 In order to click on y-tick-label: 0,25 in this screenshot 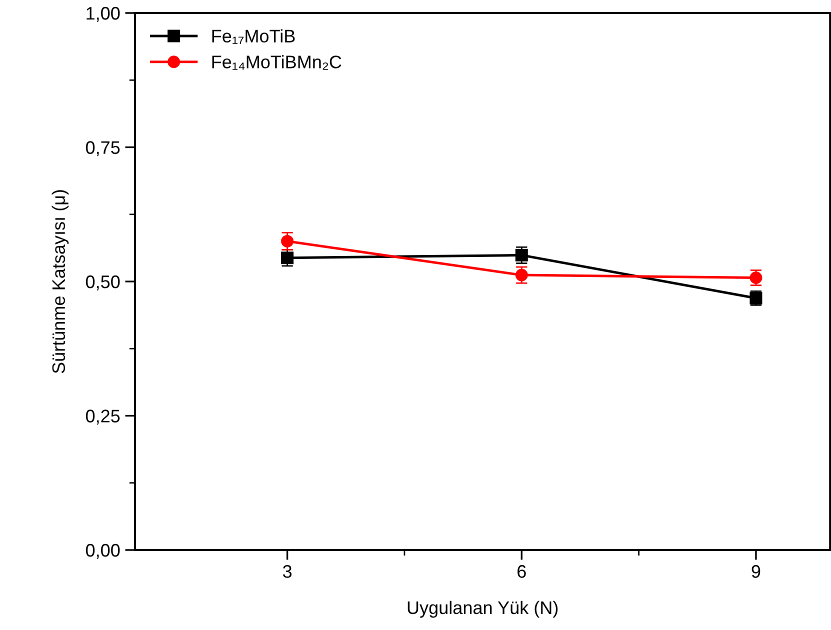, I will do `click(103, 417)`.